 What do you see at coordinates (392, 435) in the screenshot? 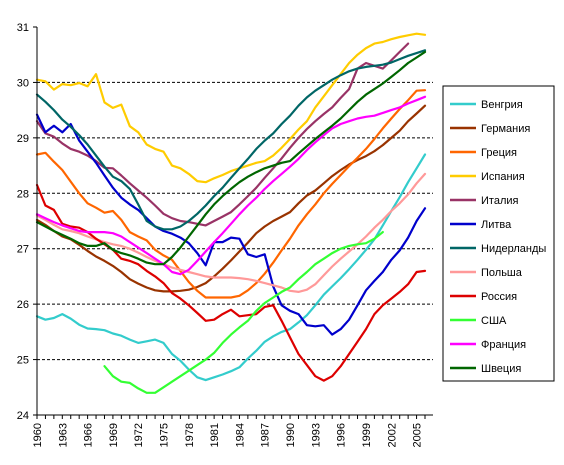
I see `x-tick-label: 2002` at bounding box center [392, 435].